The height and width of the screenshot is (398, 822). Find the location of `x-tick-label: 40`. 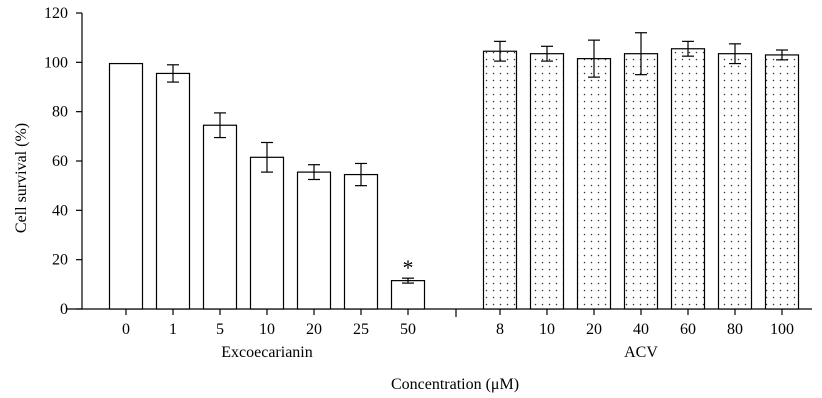

x-tick-label: 40 is located at coordinates (641, 329).